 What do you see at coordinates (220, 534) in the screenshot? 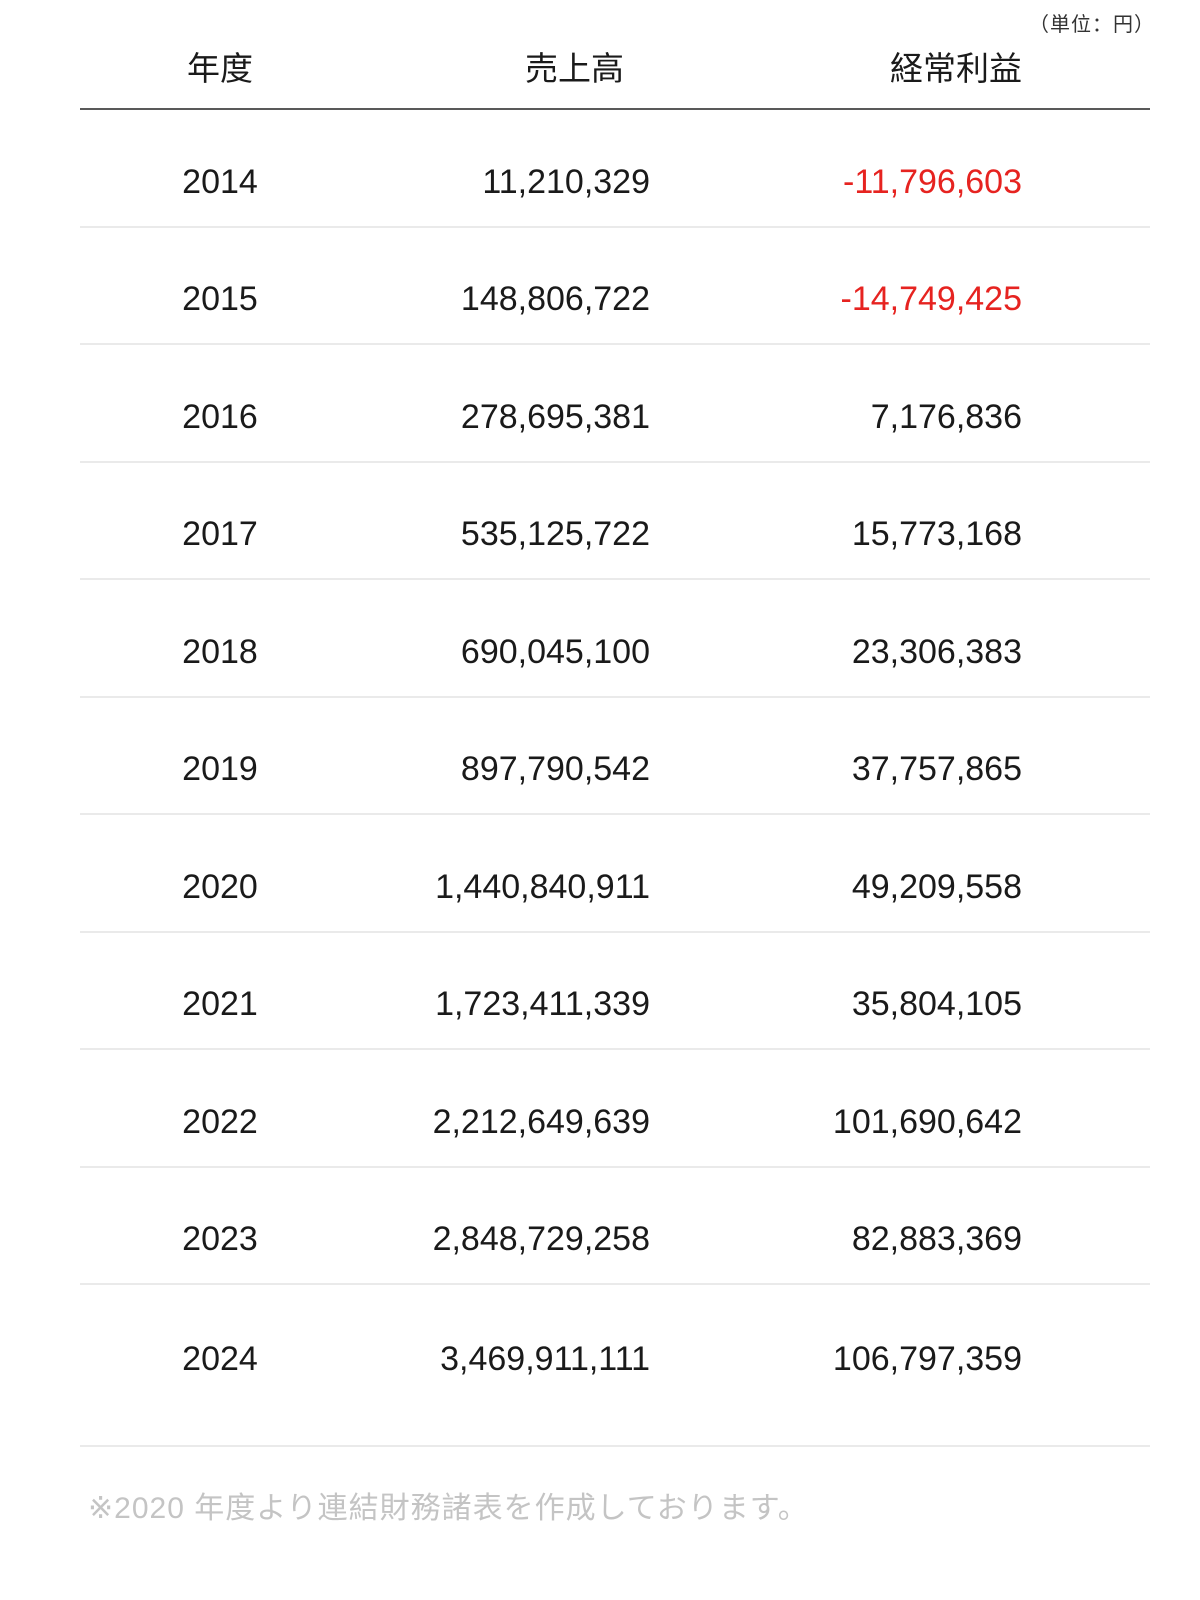
I see `year-cell: 2017` at bounding box center [220, 534].